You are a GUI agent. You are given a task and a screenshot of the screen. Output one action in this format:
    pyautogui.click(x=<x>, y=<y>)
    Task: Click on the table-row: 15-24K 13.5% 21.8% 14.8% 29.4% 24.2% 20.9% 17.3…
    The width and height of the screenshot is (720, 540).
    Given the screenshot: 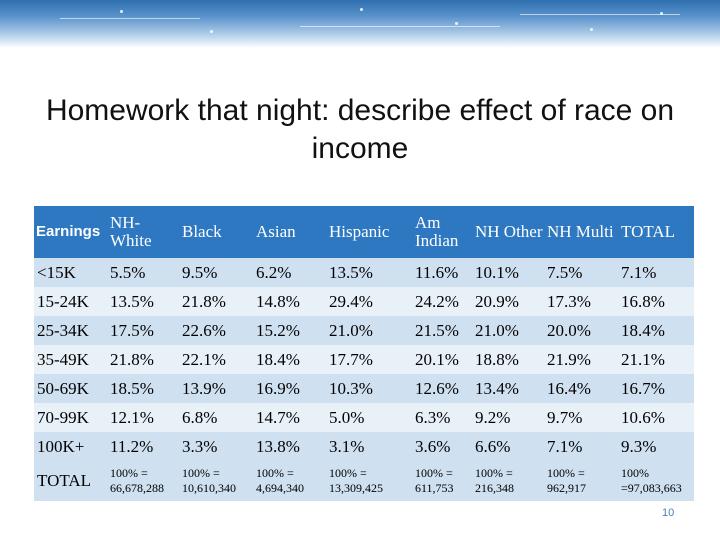 What is the action you would take?
    pyautogui.click(x=364, y=301)
    